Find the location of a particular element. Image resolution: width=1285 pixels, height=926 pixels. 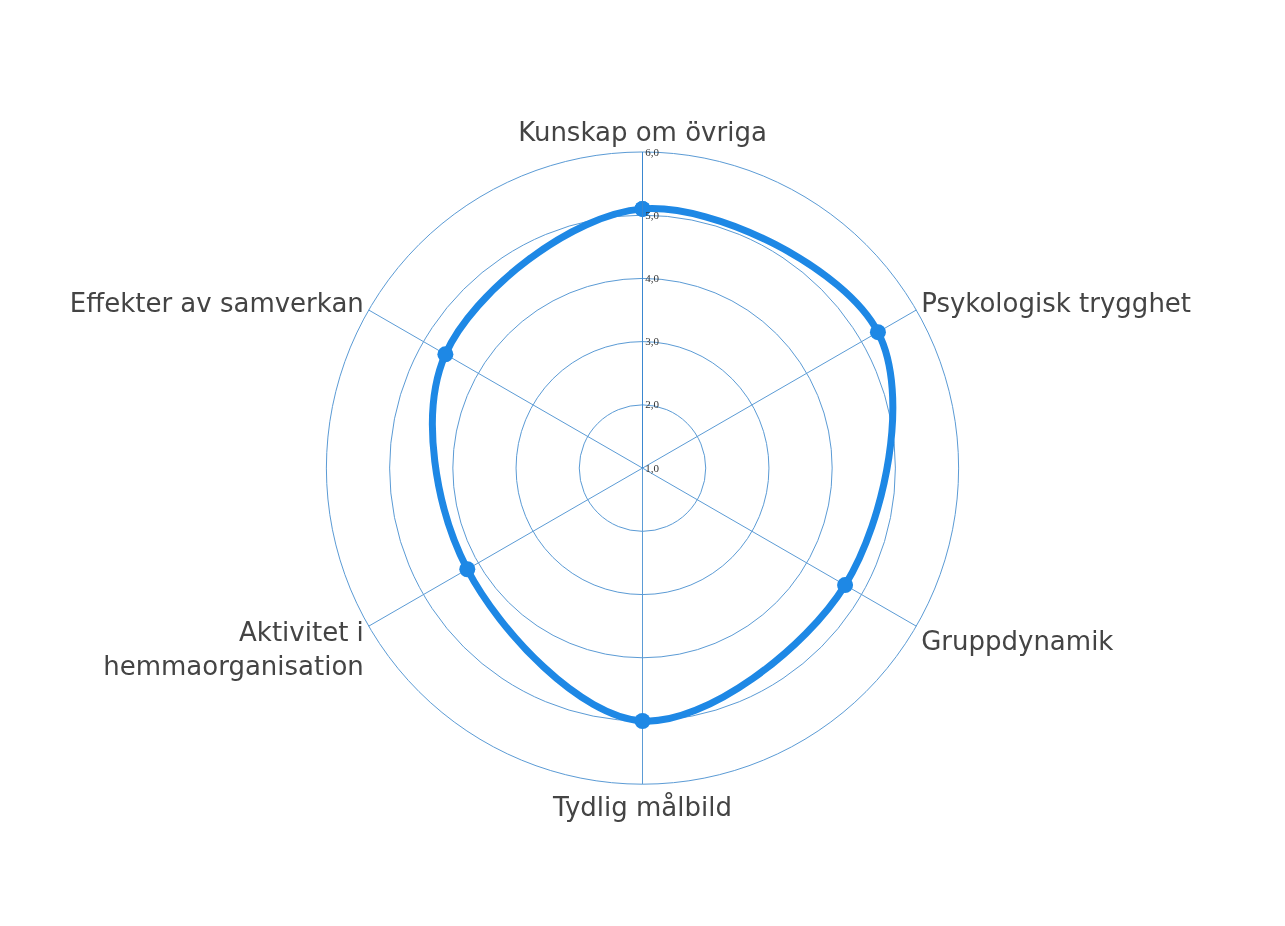

y-tick-label: 2,0 is located at coordinates (652, 404).